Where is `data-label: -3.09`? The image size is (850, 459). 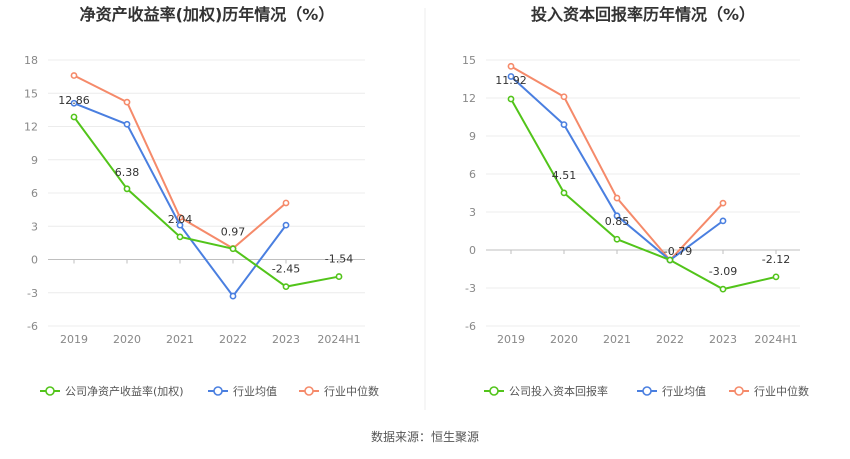 data-label: -3.09 is located at coordinates (723, 271).